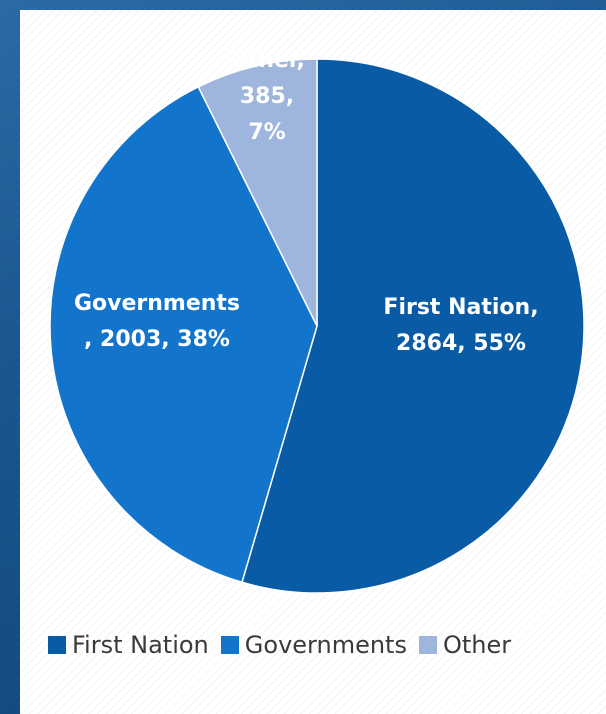  Describe the element at coordinates (267, 60) in the screenshot. I see `data-label-line: Other,` at that location.